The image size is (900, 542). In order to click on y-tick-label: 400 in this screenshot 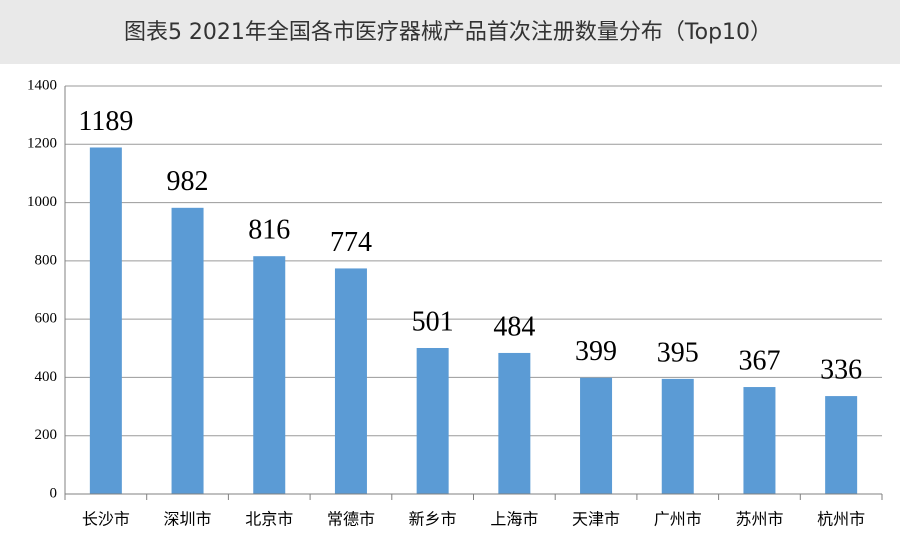, I will do `click(46, 377)`.